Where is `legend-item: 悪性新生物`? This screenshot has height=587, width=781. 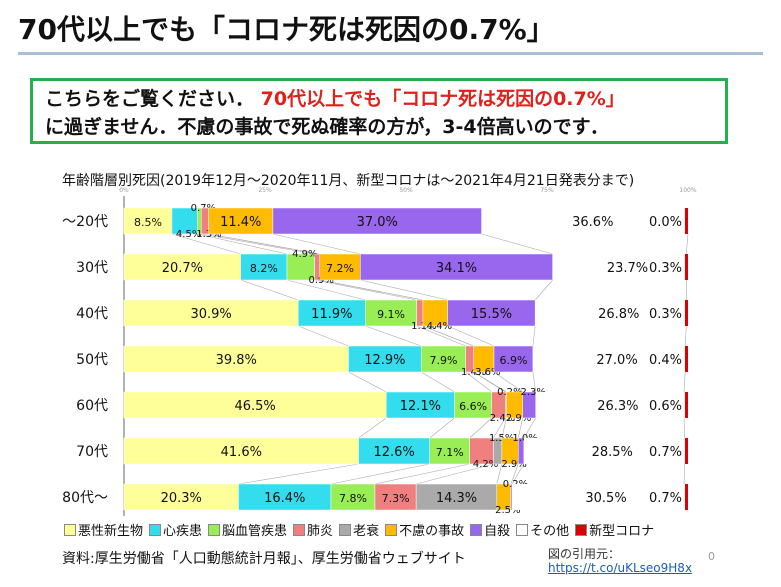 legend-item: 悪性新生物 is located at coordinates (103, 529).